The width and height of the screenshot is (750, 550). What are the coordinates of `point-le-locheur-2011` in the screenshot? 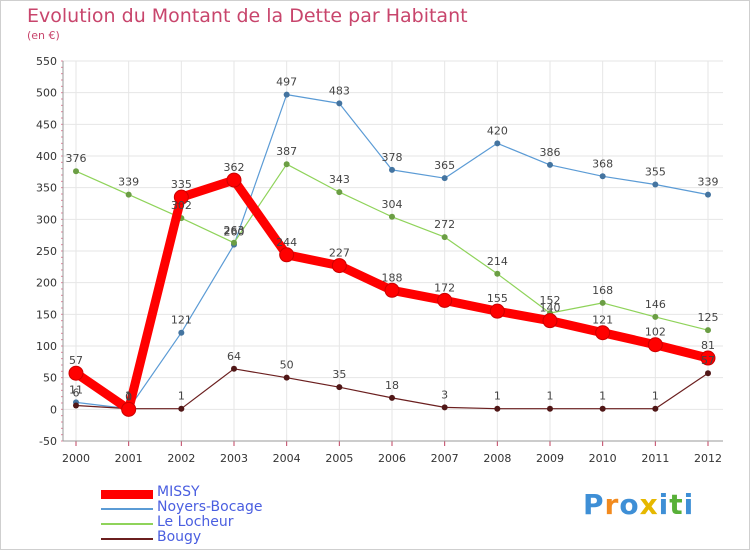 It's located at (655, 316).